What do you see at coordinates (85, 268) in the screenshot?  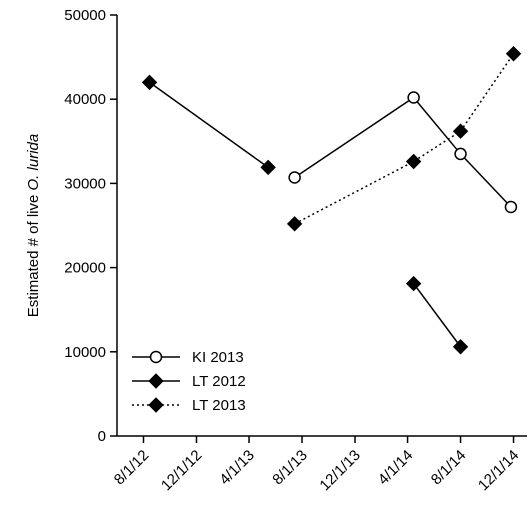 I see `y-tick-label: 20000` at bounding box center [85, 268].